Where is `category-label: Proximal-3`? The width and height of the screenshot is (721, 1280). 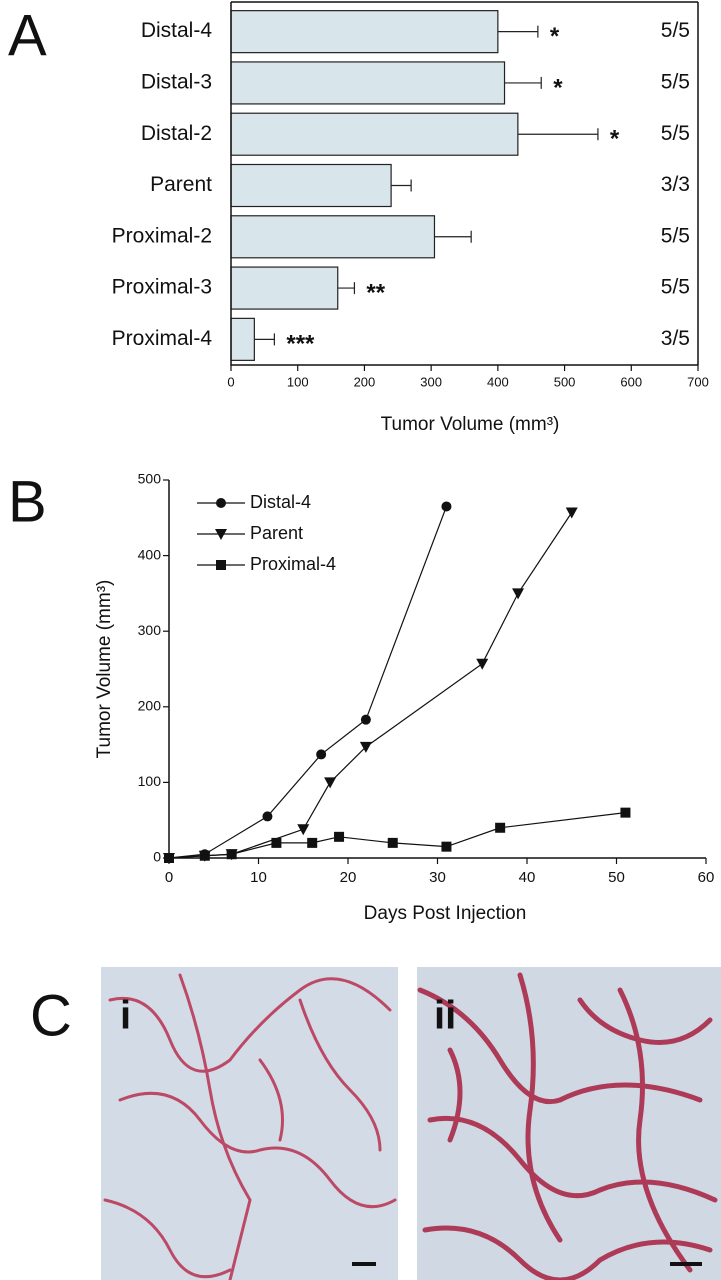
category-label: Proximal-3 is located at coordinates (162, 287).